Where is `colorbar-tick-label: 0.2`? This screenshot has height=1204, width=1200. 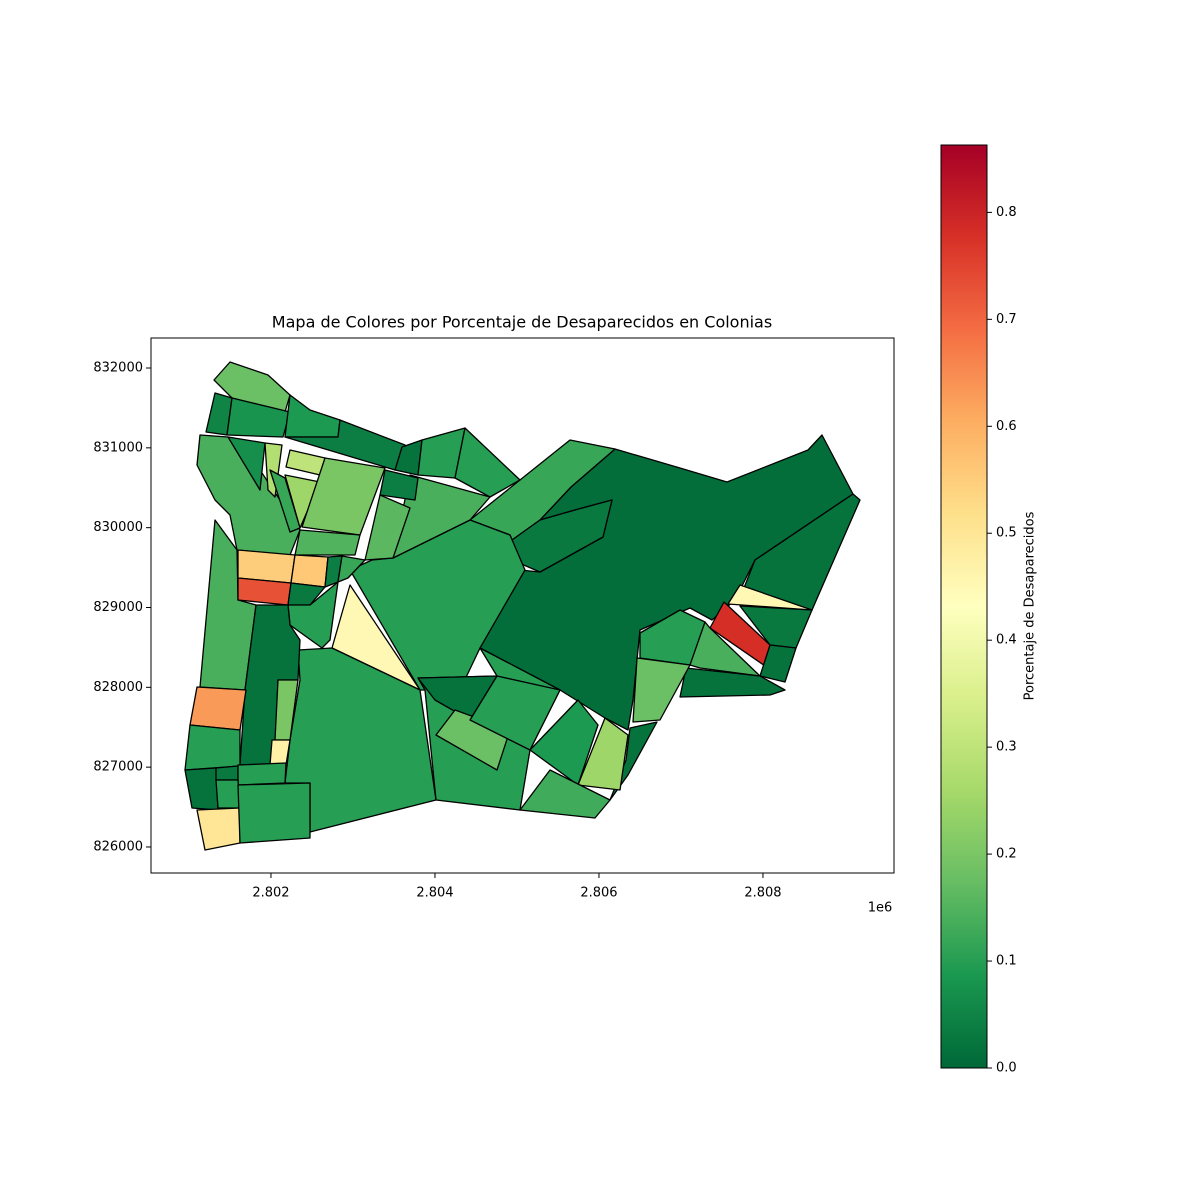 colorbar-tick-label: 0.2 is located at coordinates (1006, 854).